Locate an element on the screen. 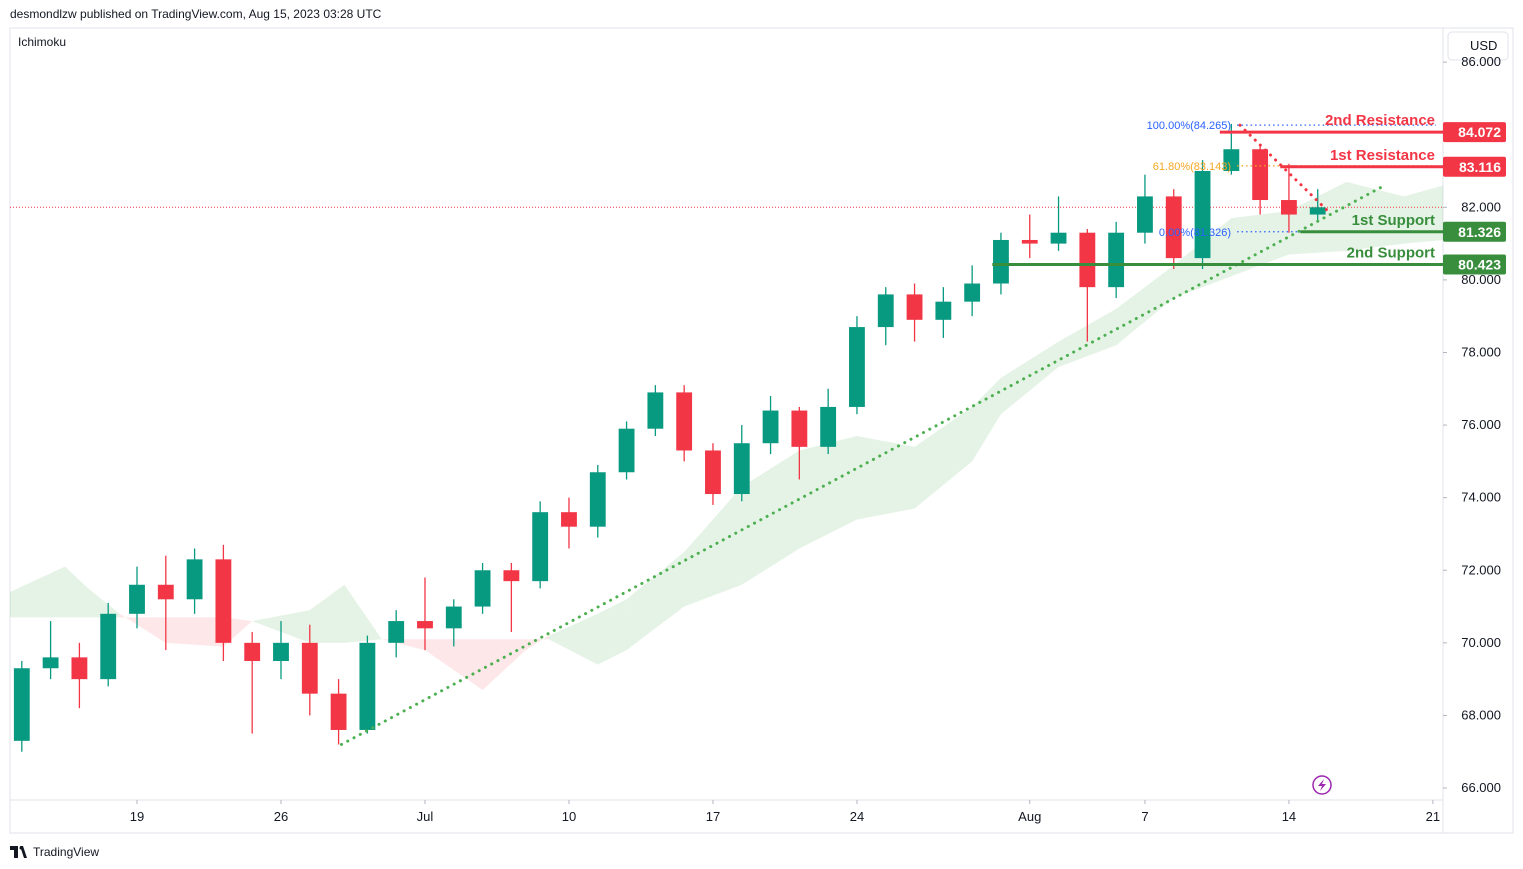 This screenshot has height=869, width=1523. y-tick-label: 82.000 is located at coordinates (1481, 206).